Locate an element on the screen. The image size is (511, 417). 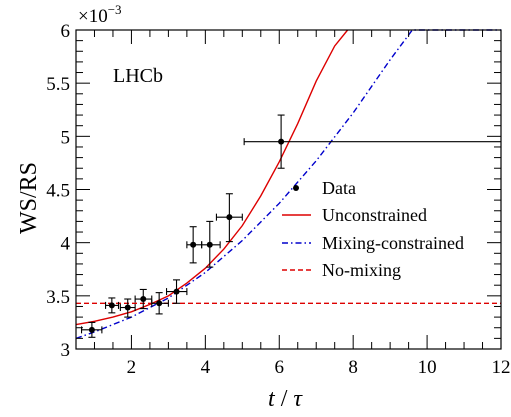
legend-marker-data is located at coordinates (296, 188).